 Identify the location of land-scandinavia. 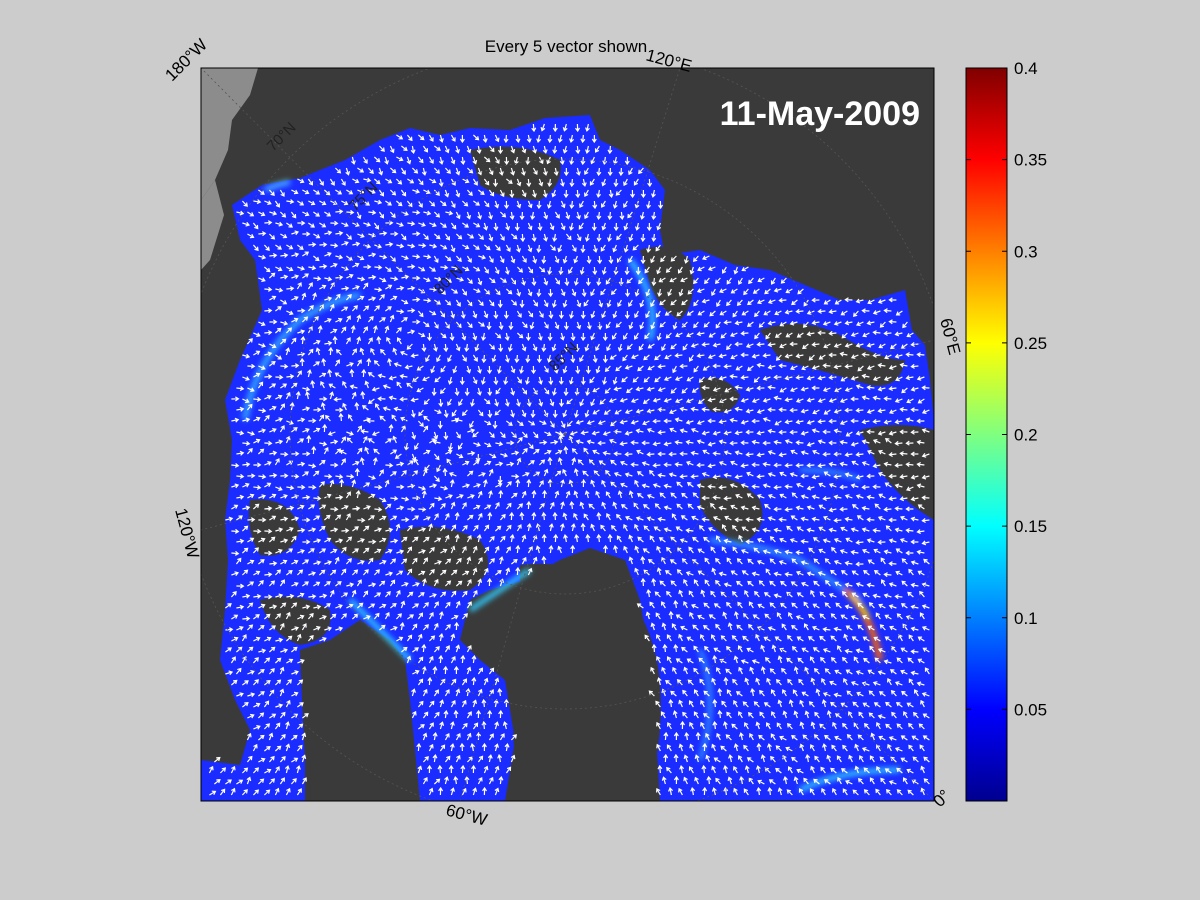
(897, 472).